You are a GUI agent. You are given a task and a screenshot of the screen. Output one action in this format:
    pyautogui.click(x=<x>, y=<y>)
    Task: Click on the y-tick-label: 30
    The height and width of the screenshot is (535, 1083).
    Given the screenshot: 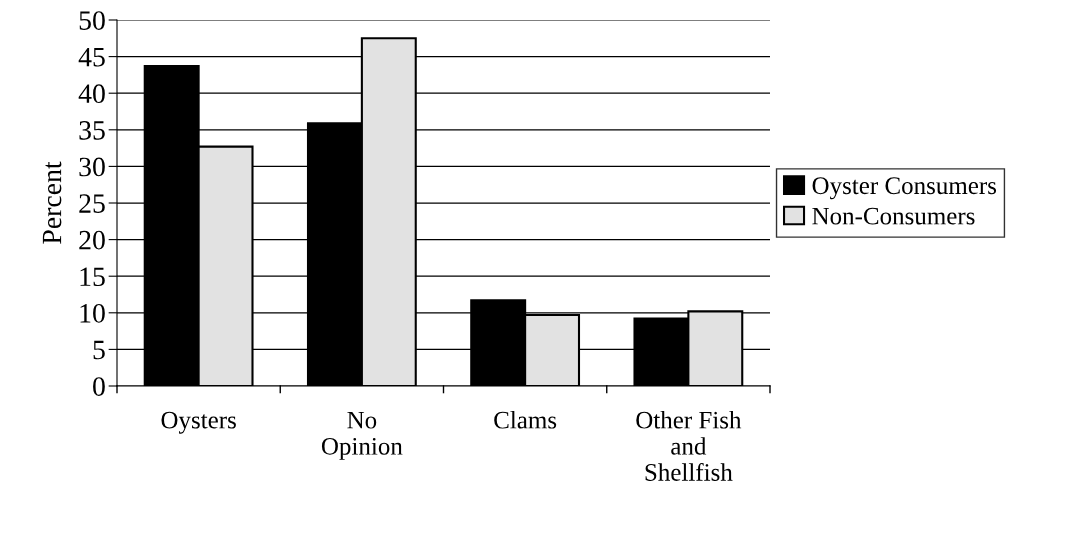 What is the action you would take?
    pyautogui.click(x=92, y=167)
    